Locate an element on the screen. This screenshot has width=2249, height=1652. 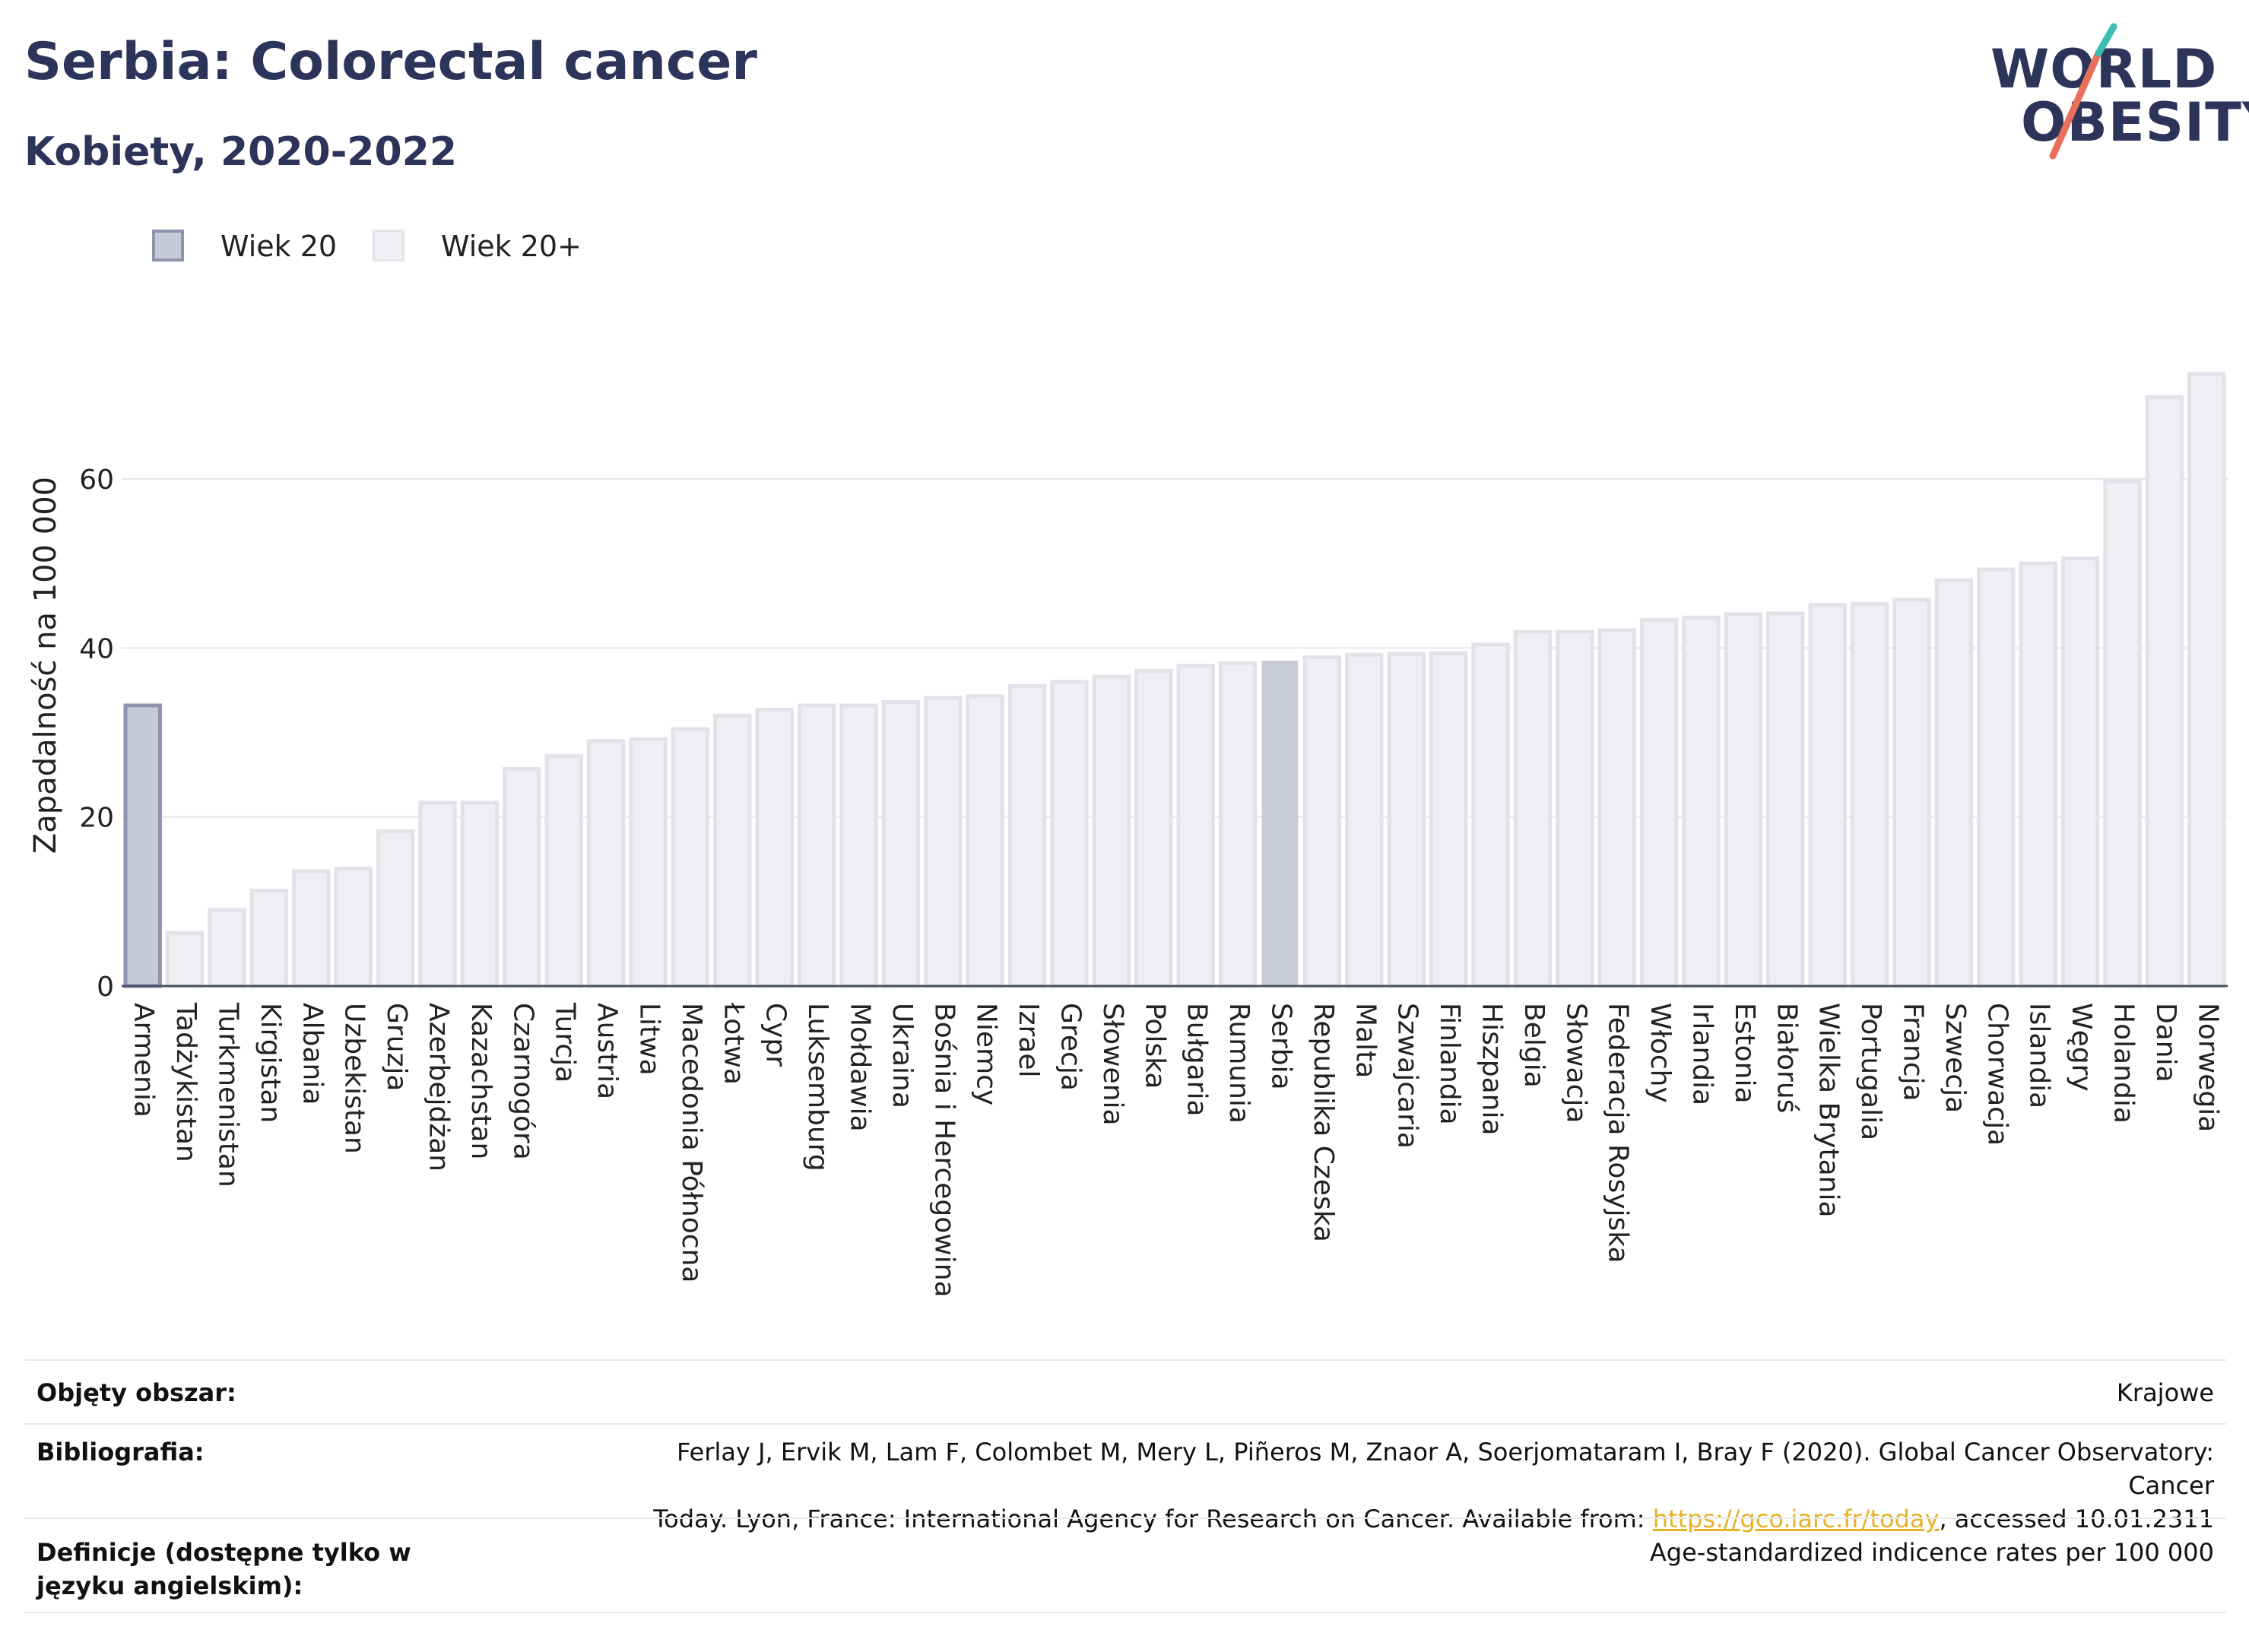
bar-holandia is located at coordinates (2122, 733).